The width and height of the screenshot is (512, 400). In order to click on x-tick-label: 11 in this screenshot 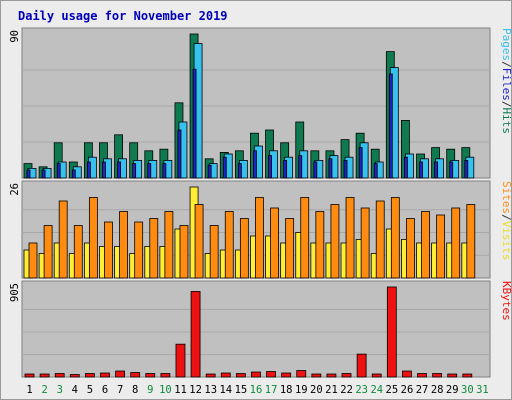, I will do `click(180, 390)`.